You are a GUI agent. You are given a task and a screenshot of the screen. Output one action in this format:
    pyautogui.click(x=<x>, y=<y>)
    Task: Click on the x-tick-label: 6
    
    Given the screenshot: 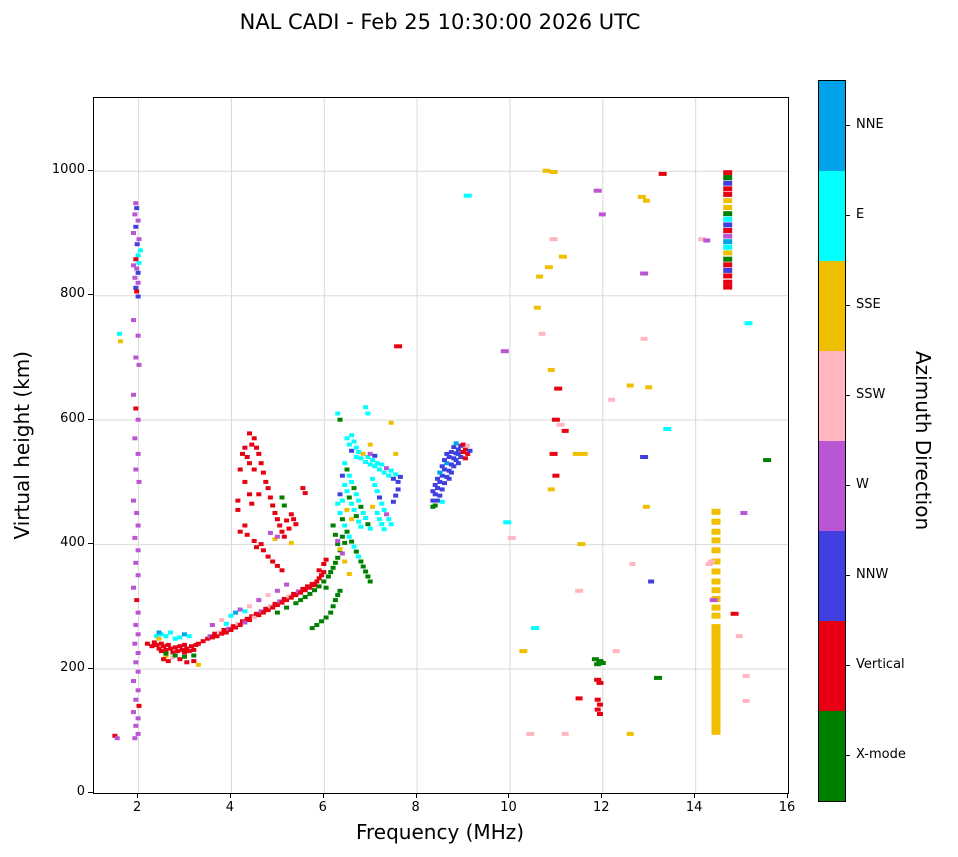 What is the action you would take?
    pyautogui.click(x=322, y=807)
    